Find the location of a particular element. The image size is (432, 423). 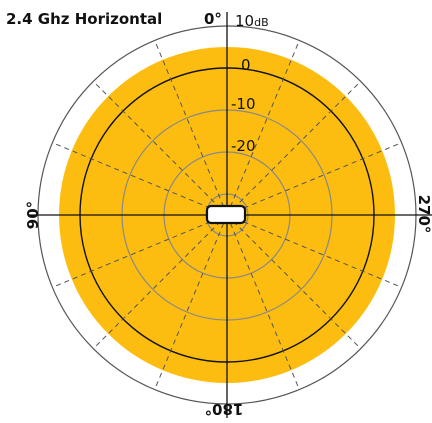

device-marker is located at coordinates (226, 214).